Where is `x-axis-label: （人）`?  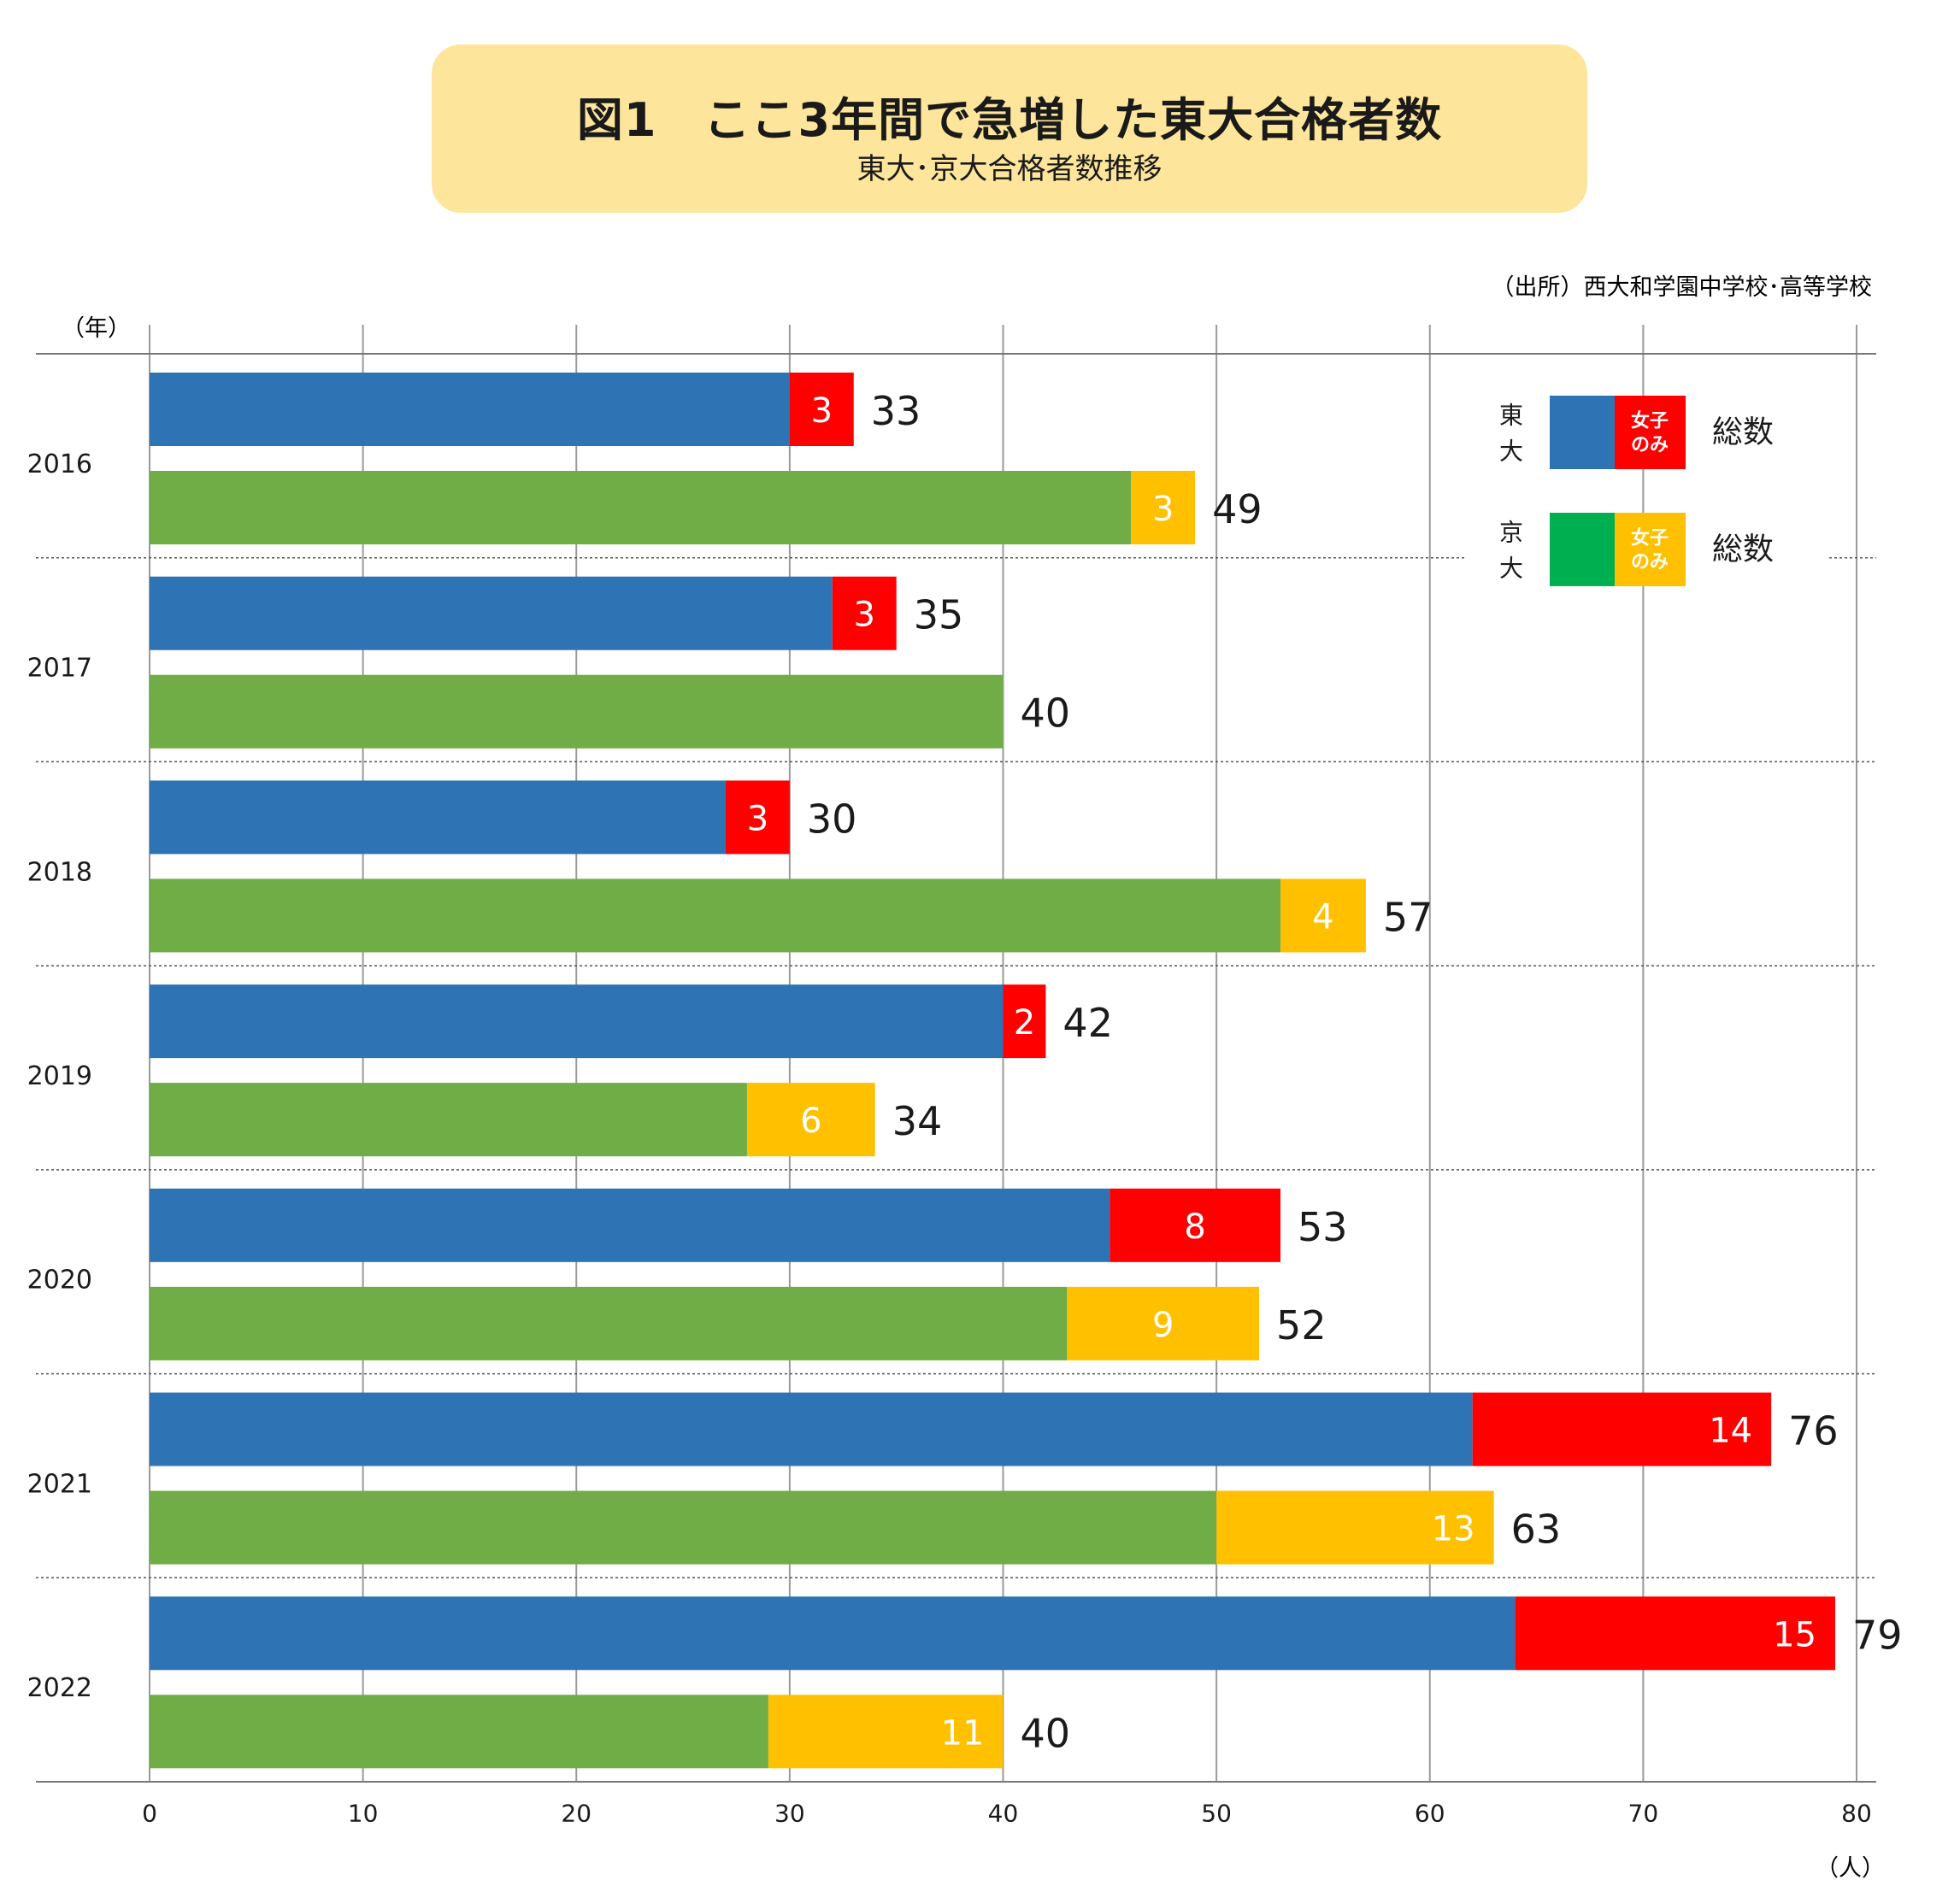
x-axis-label: （人） is located at coordinates (1851, 1868).